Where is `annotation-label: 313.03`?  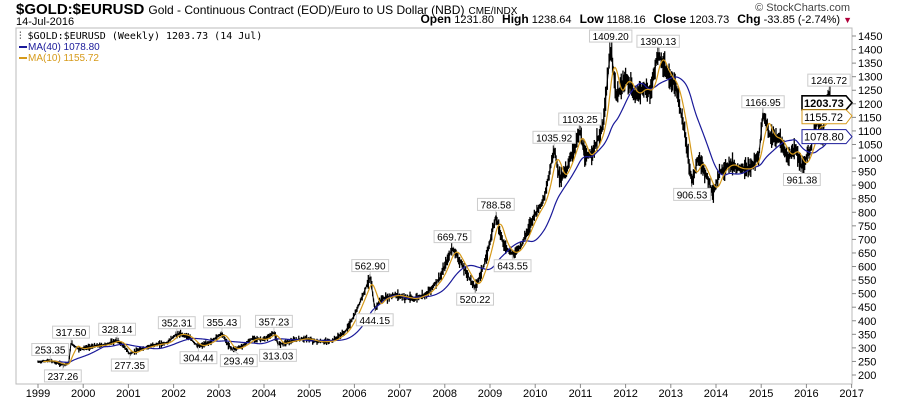
annotation-label: 313.03 is located at coordinates (278, 356).